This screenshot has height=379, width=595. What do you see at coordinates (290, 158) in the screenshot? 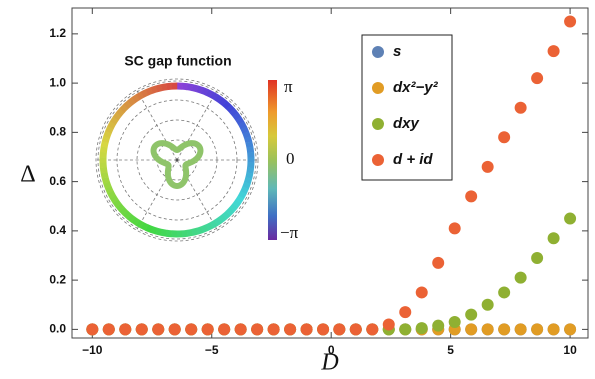
I see `colorbar-label: 0` at bounding box center [290, 158].